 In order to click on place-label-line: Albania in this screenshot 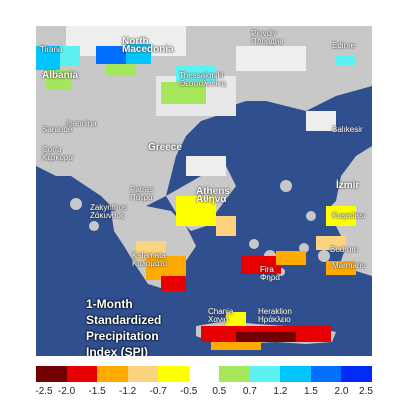, I will do `click(60, 75)`.